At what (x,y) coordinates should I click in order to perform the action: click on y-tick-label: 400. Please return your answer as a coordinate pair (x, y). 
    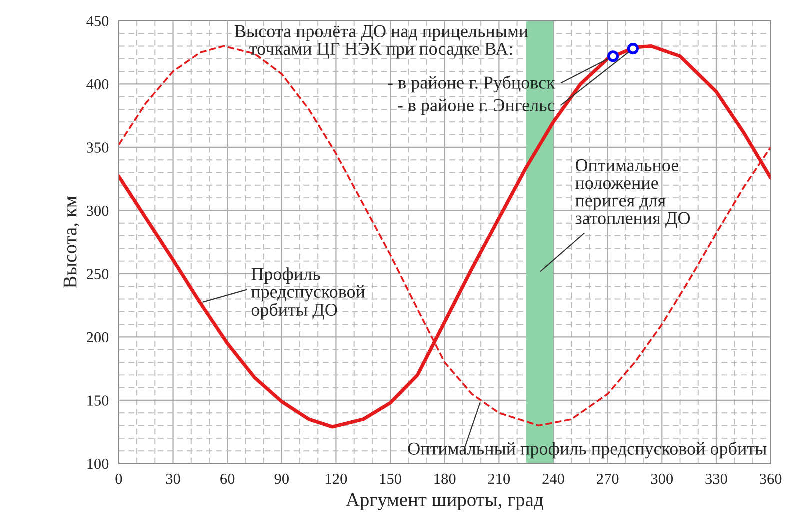
    Looking at the image, I should click on (97, 84).